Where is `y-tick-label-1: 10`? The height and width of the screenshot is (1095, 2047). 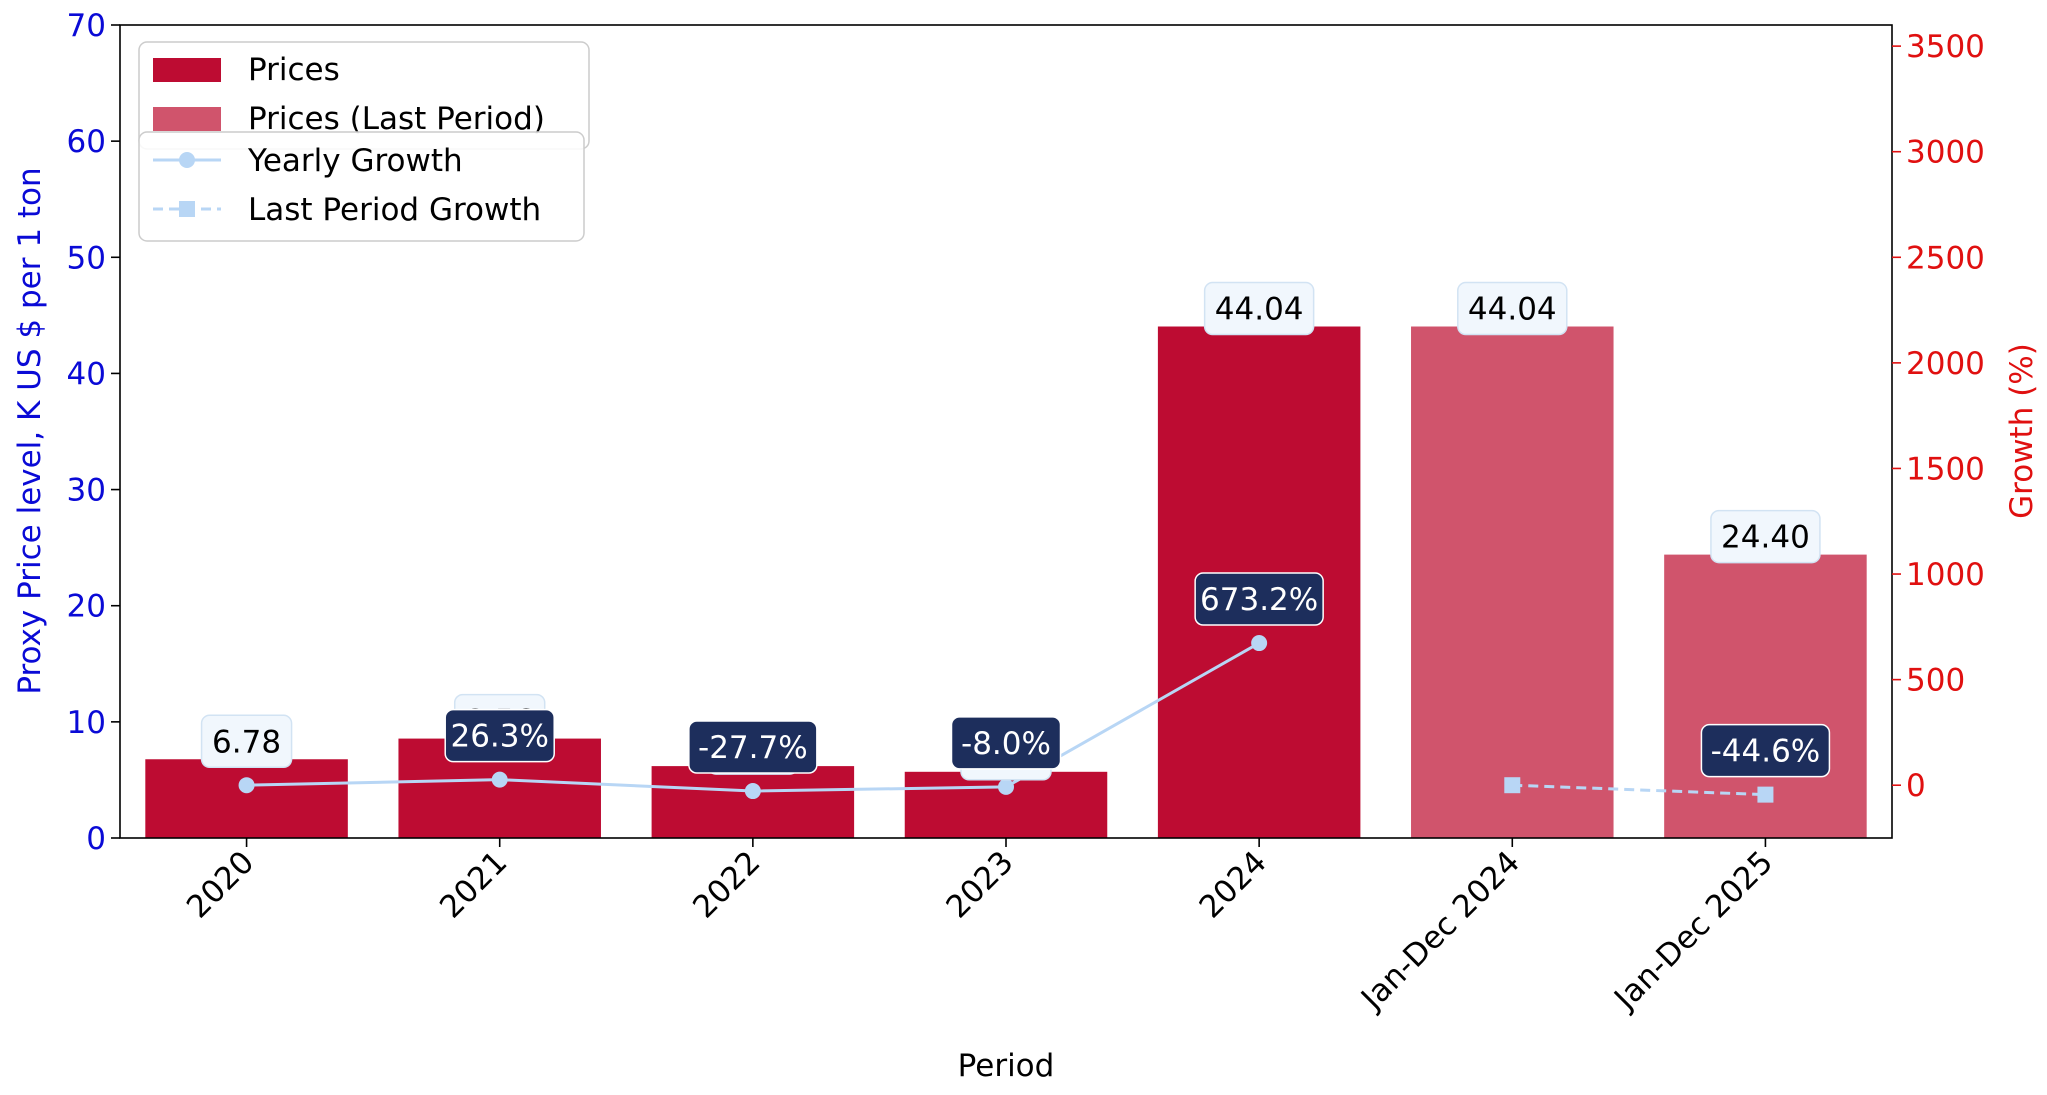 y-tick-label-1: 10 is located at coordinates (86, 723).